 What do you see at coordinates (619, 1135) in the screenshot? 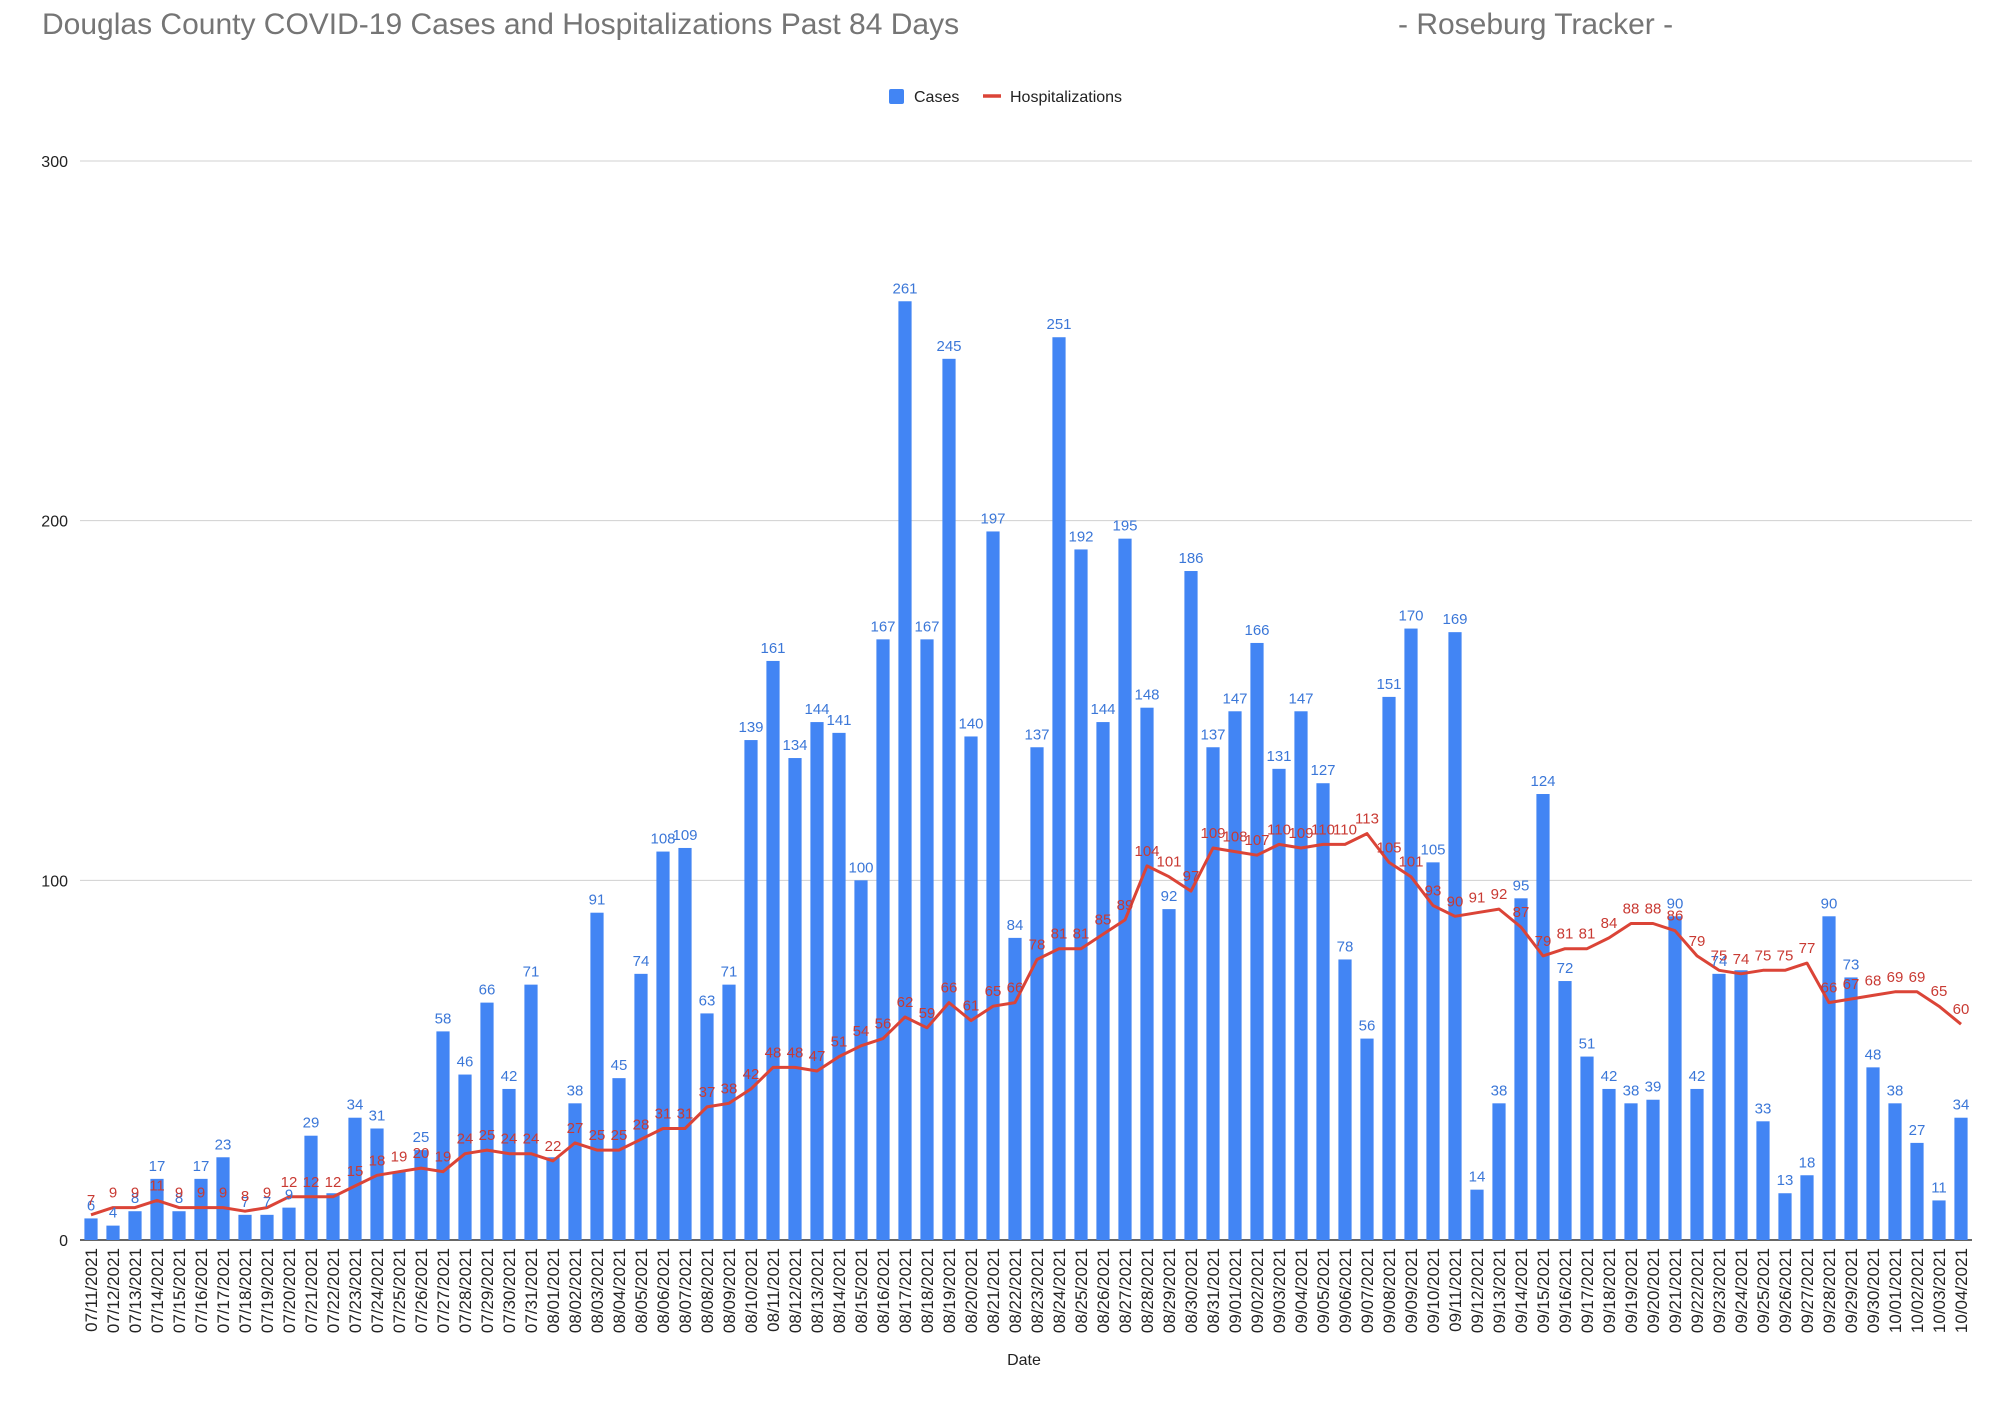
I see `hospitalization-value-label: 25` at bounding box center [619, 1135].